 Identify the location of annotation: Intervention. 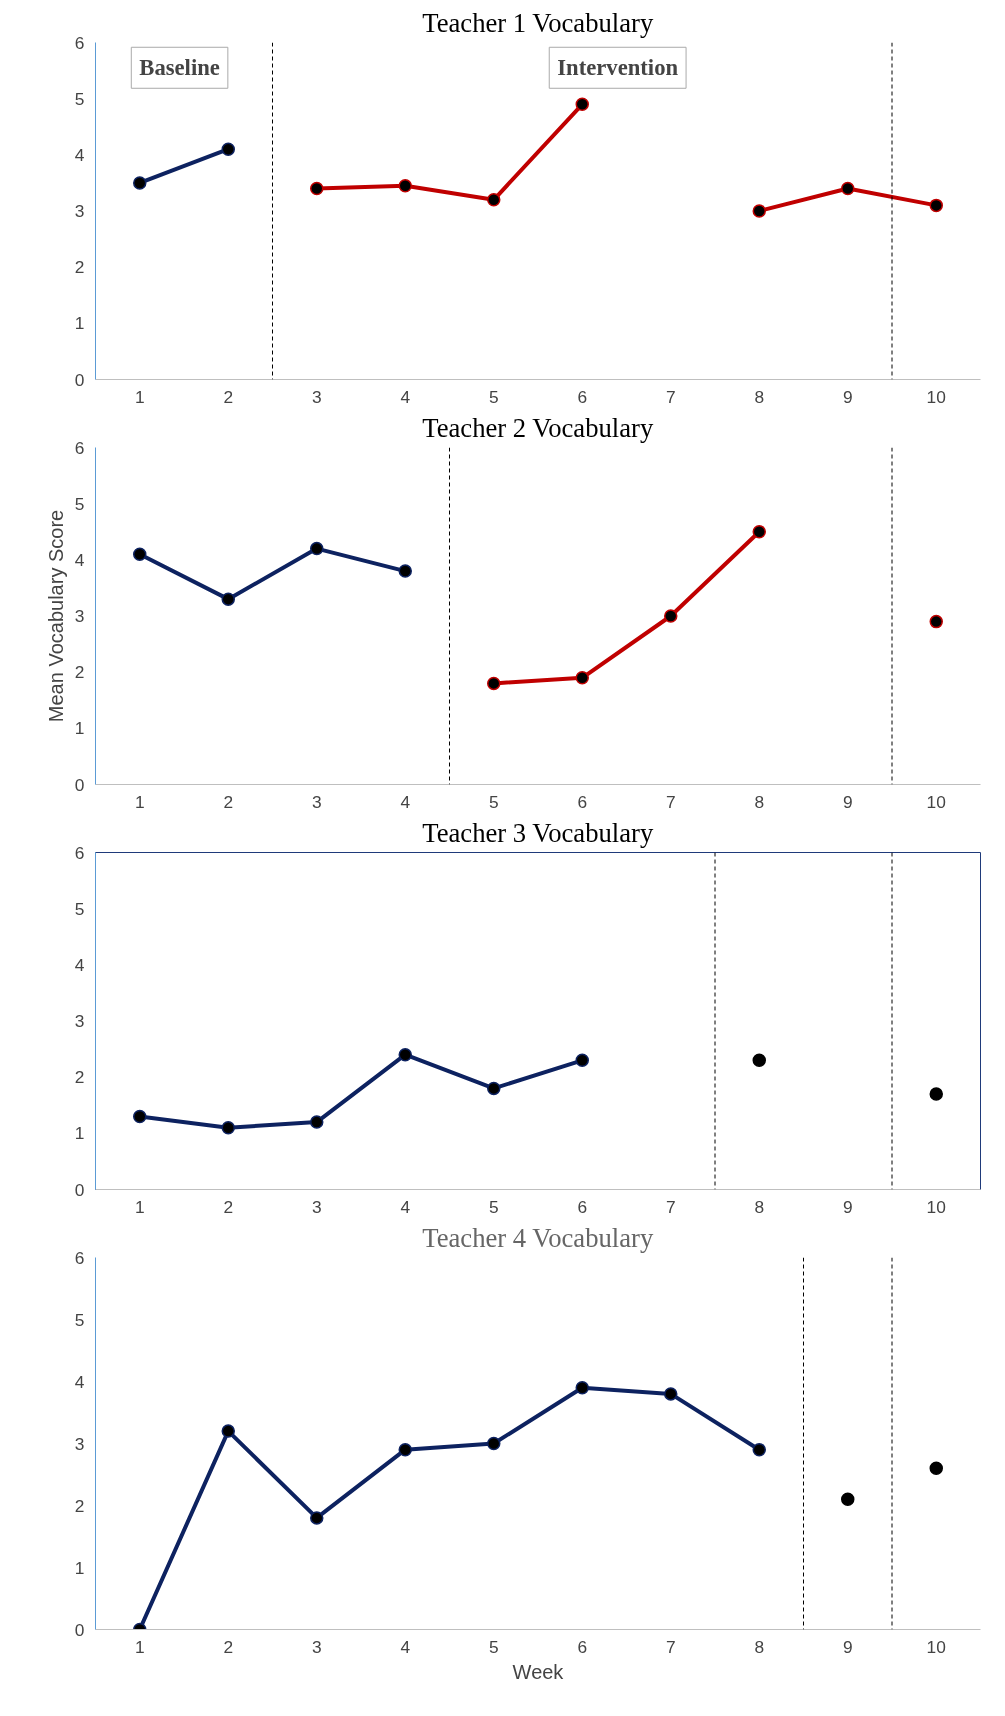
(618, 68).